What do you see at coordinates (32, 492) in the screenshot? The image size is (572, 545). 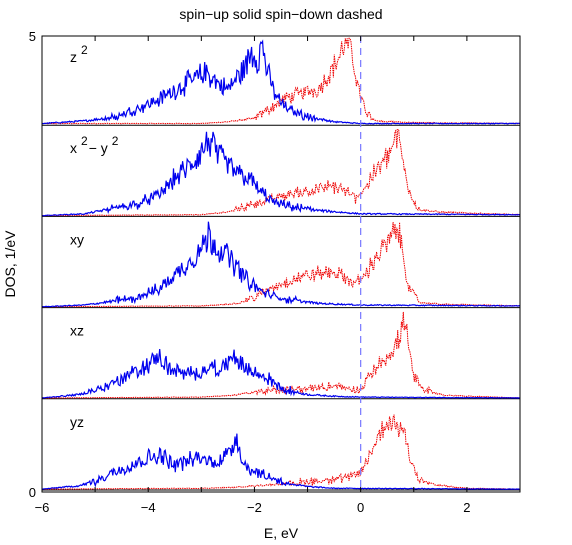 I see `y-tick-label-bottom: 0` at bounding box center [32, 492].